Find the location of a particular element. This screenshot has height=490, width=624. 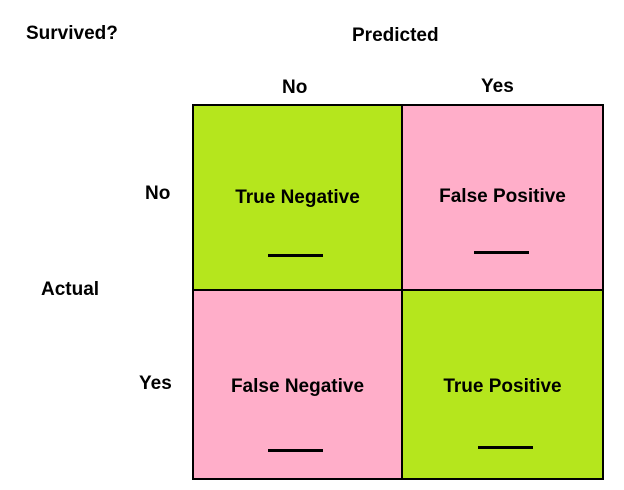

true-positive-cell: True Positive is located at coordinates (502, 384).